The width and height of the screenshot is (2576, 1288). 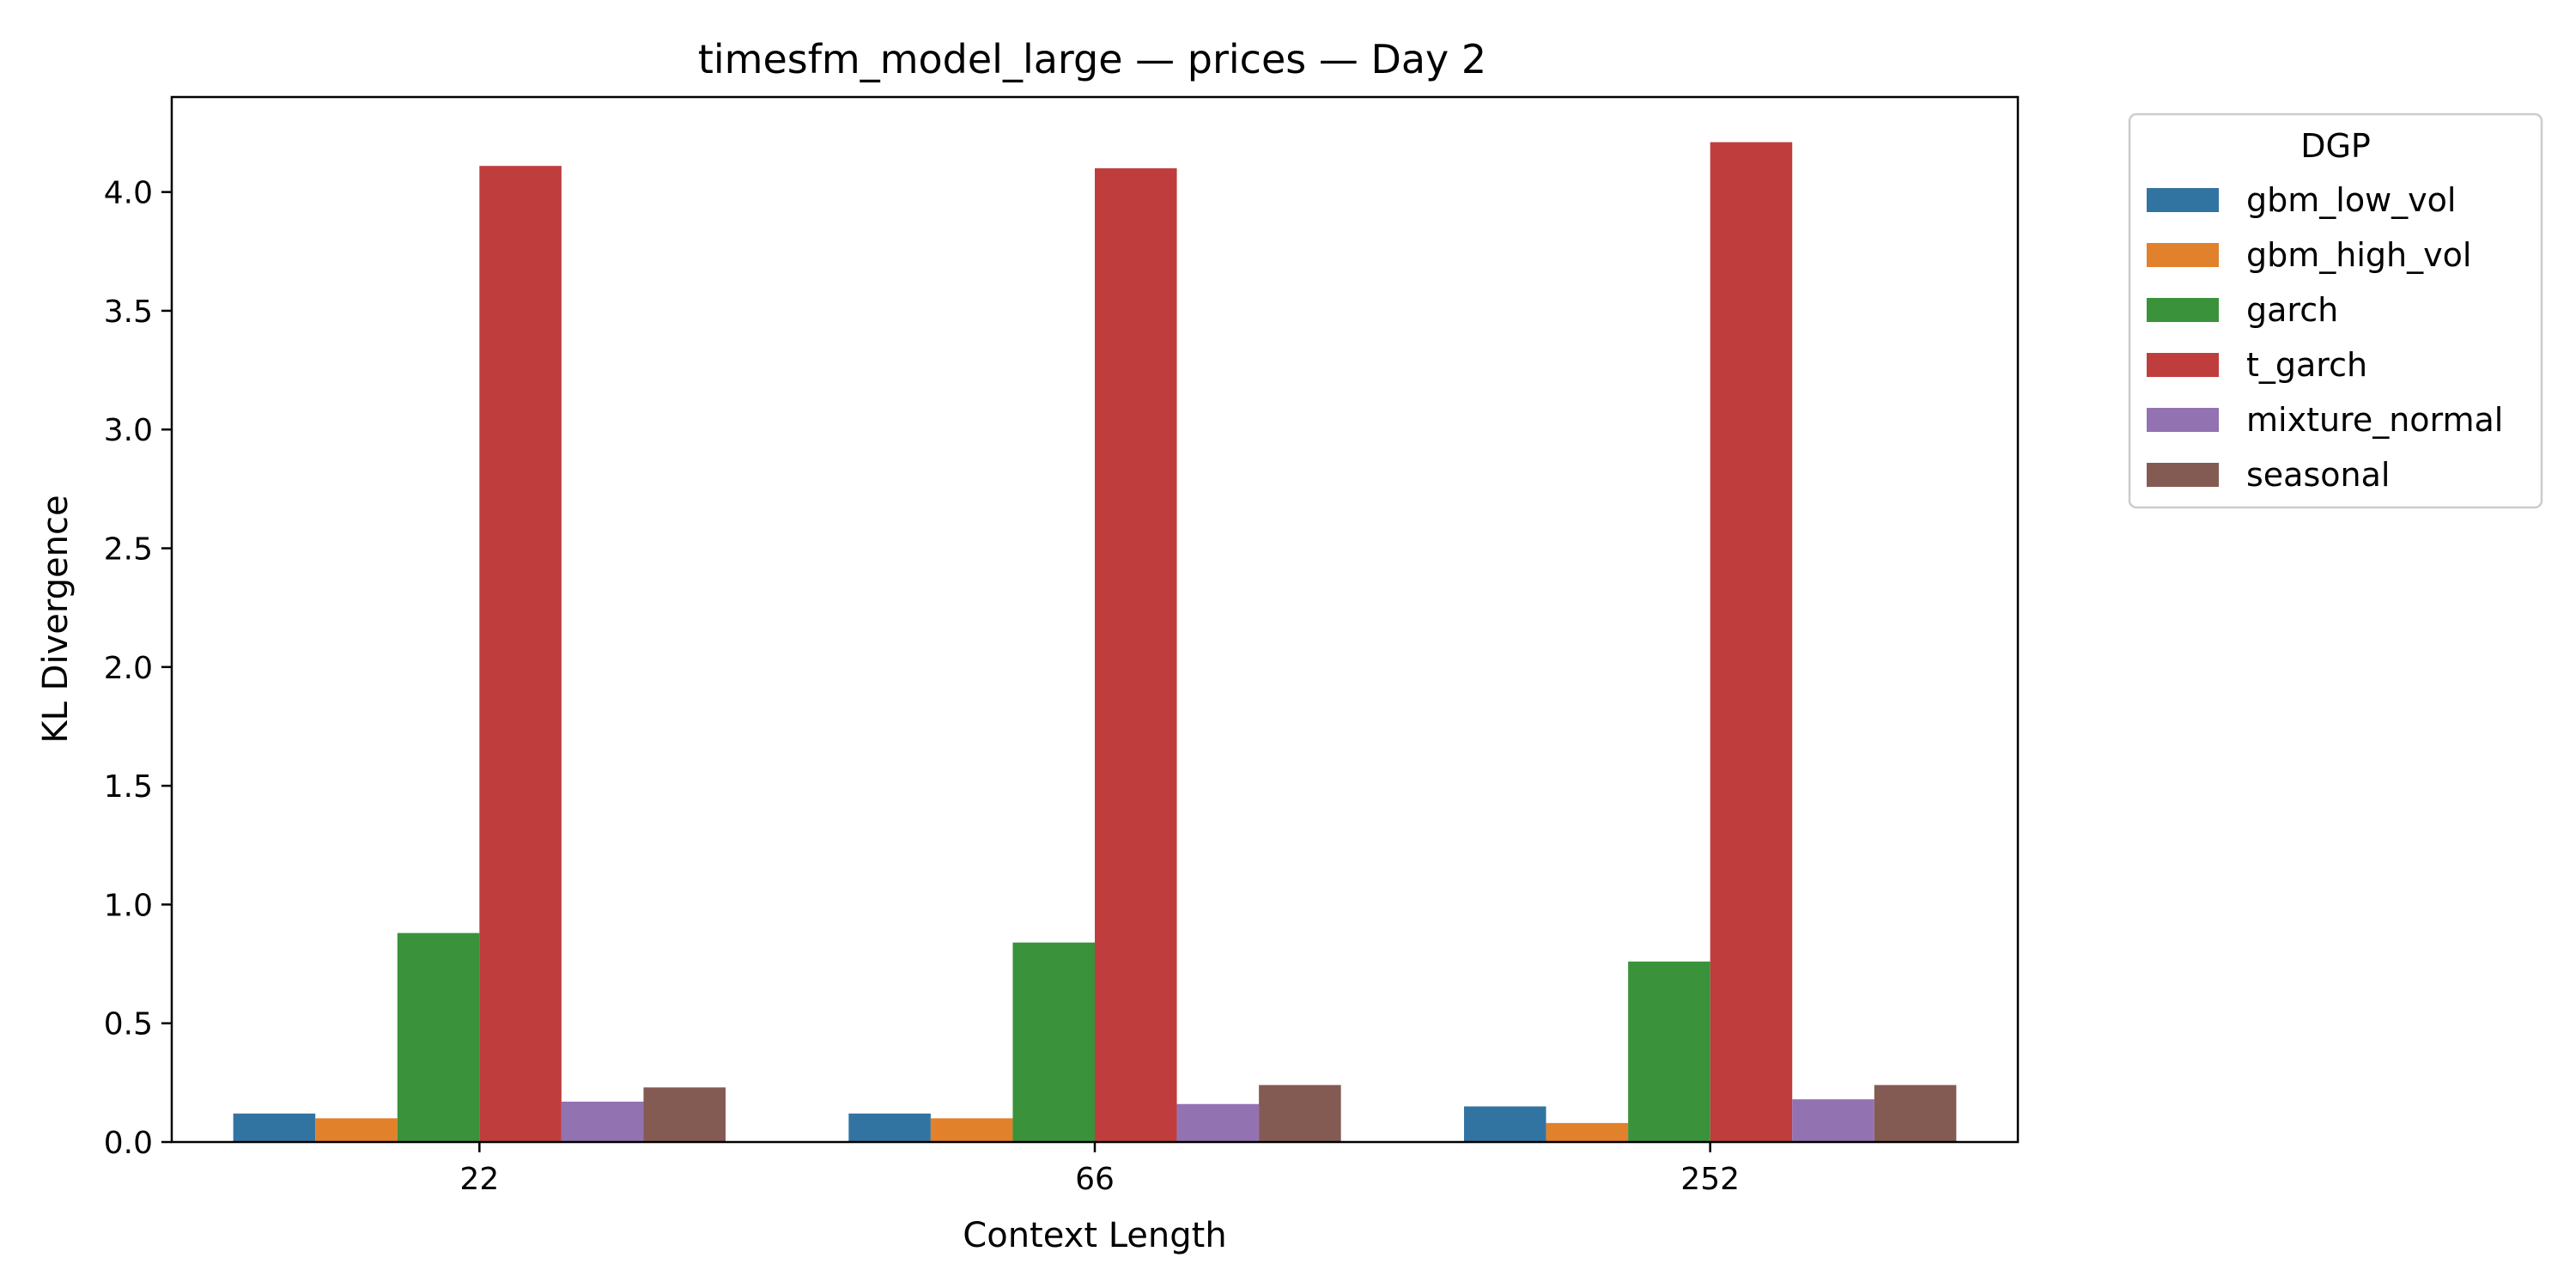 What do you see at coordinates (128, 1024) in the screenshot?
I see `y-tick-label: 0.5` at bounding box center [128, 1024].